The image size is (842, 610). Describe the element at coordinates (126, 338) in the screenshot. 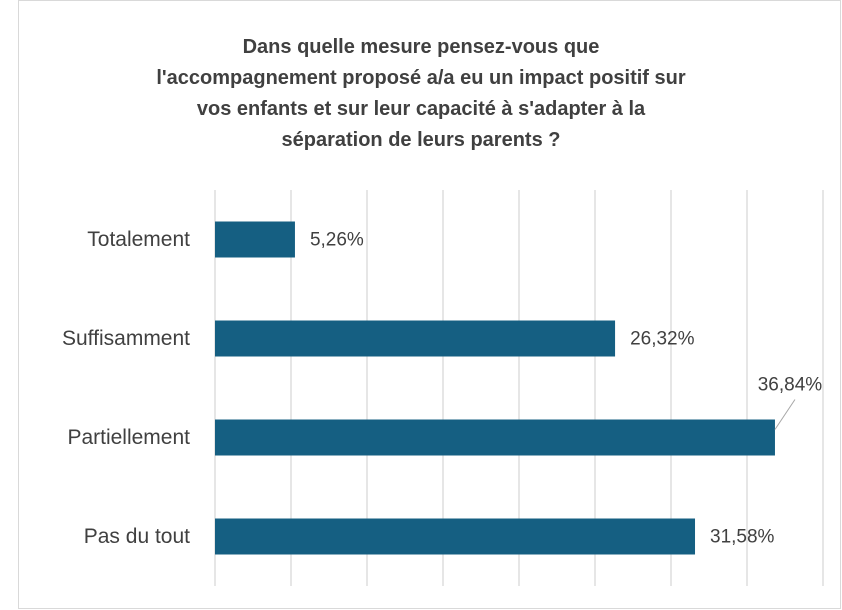

I see `y-tick-label: Suffisamment` at that location.